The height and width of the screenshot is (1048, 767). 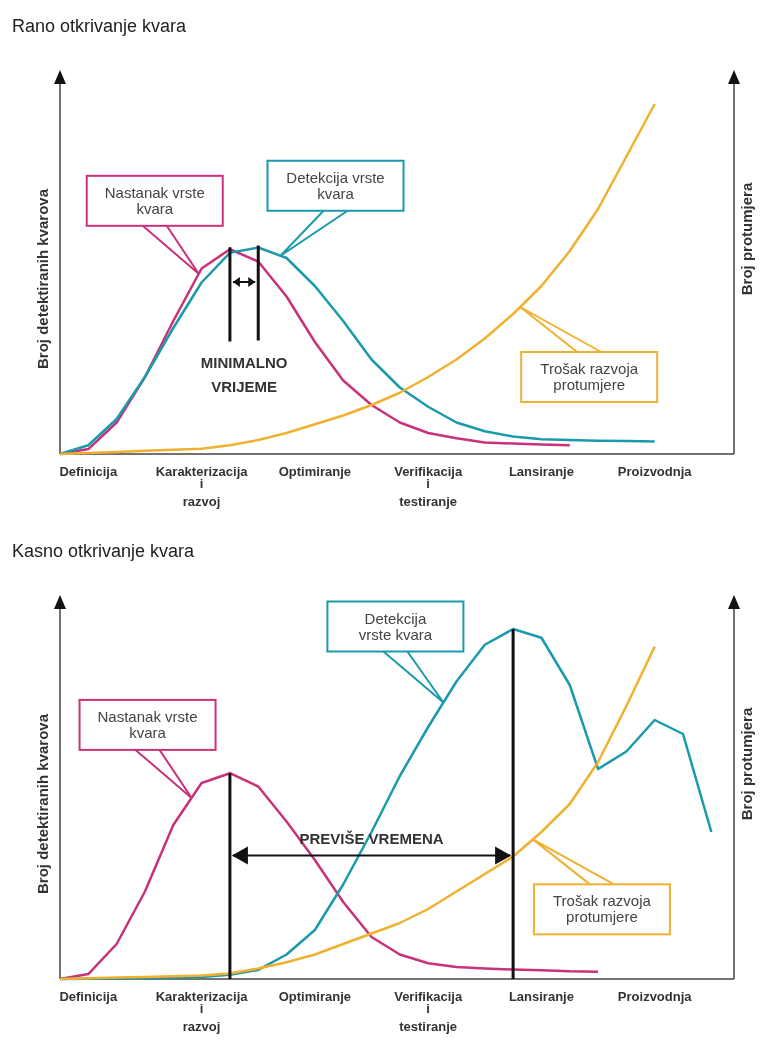 What do you see at coordinates (244, 375) in the screenshot?
I see `annotation: MINIMALNO VRIJEME` at bounding box center [244, 375].